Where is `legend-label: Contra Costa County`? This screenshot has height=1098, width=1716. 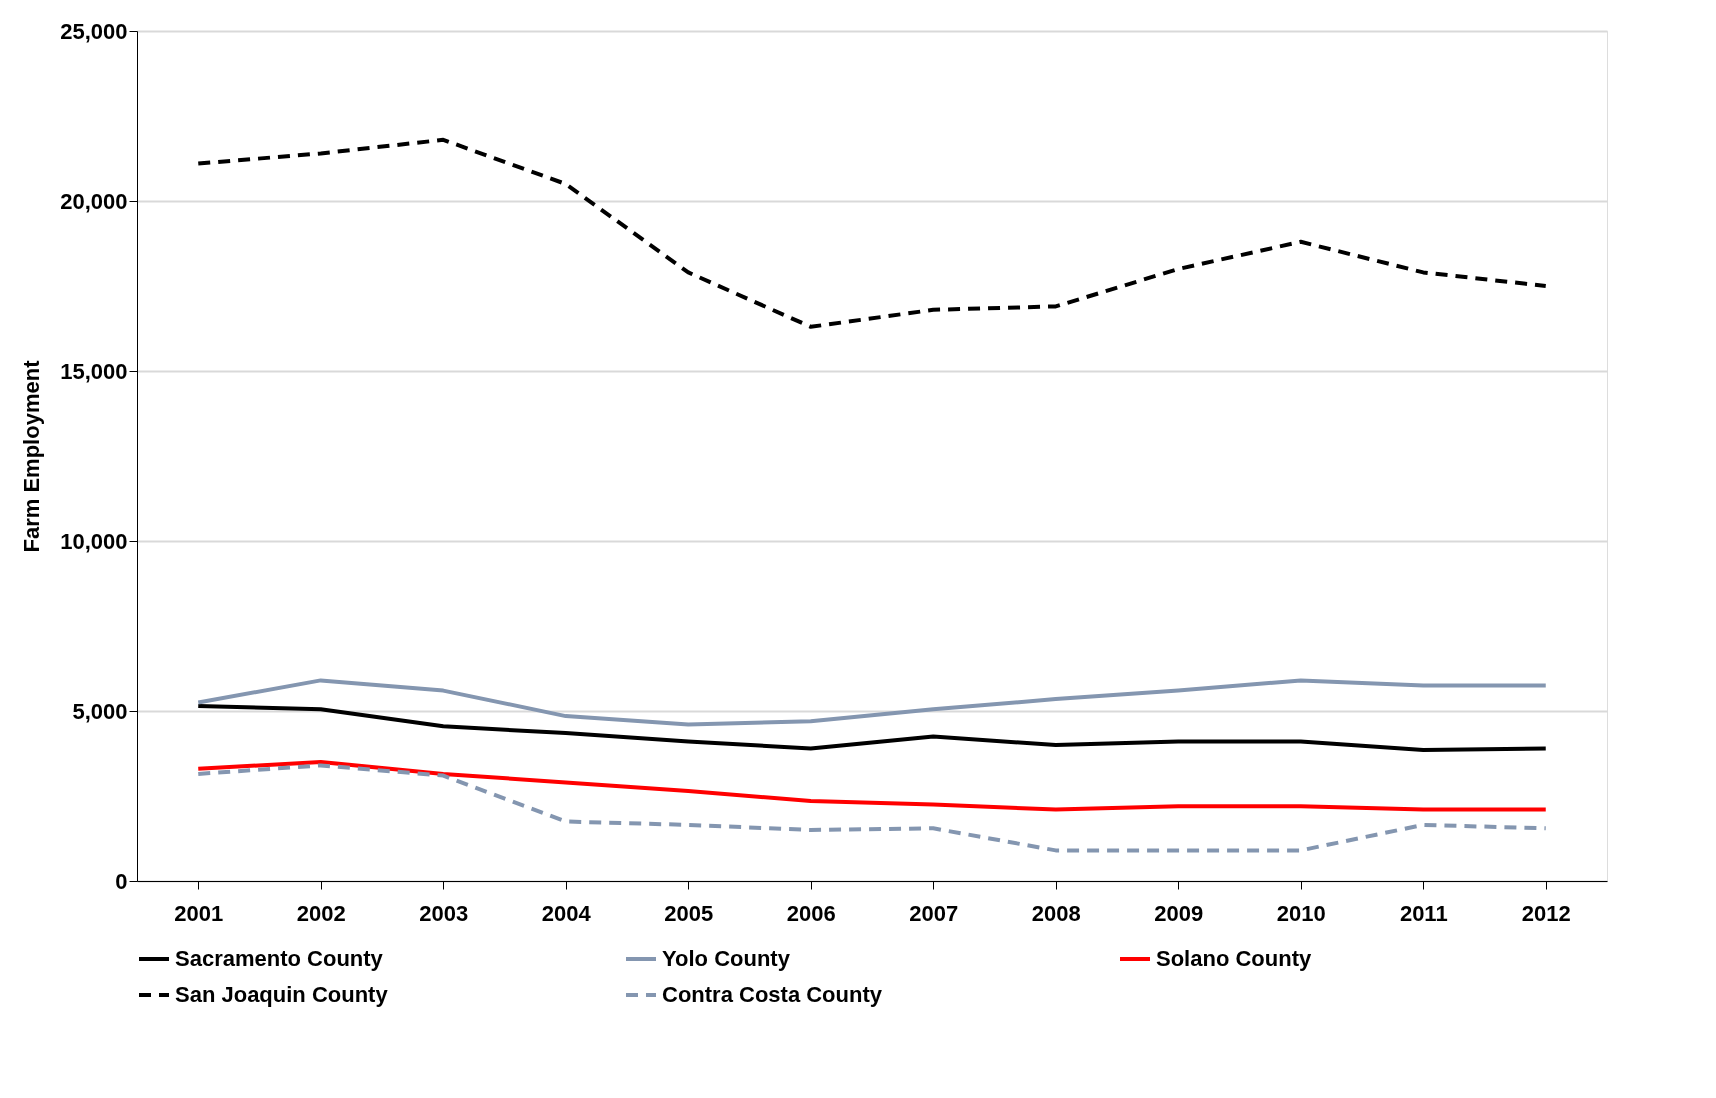
legend-label: Contra Costa County is located at coordinates (772, 994).